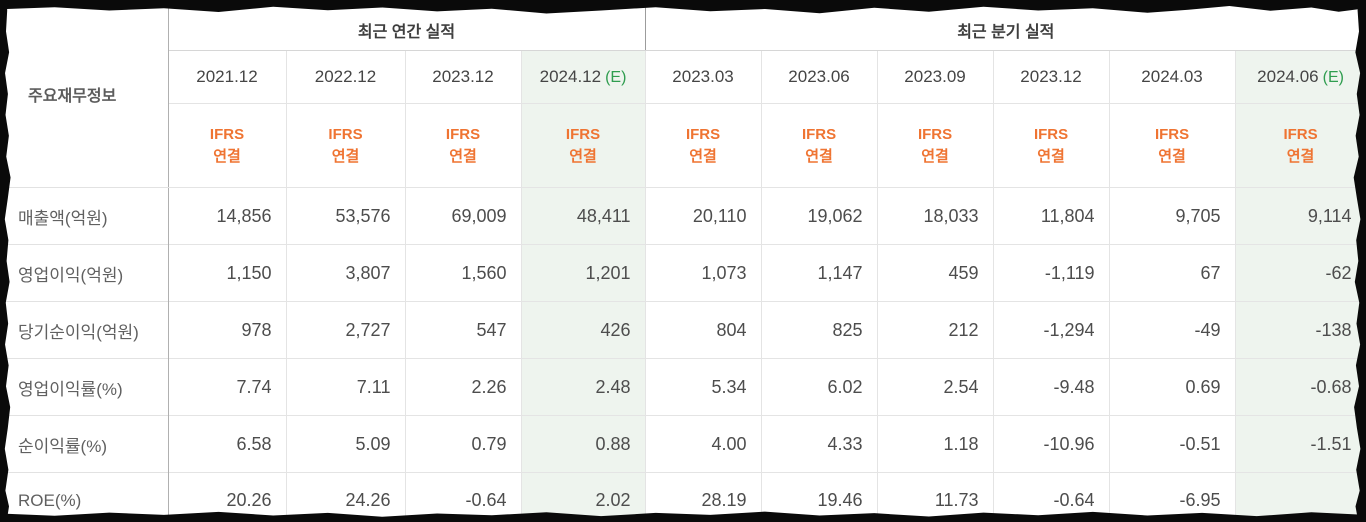 The height and width of the screenshot is (522, 1366). I want to click on value-cell: 4.00, so click(703, 444).